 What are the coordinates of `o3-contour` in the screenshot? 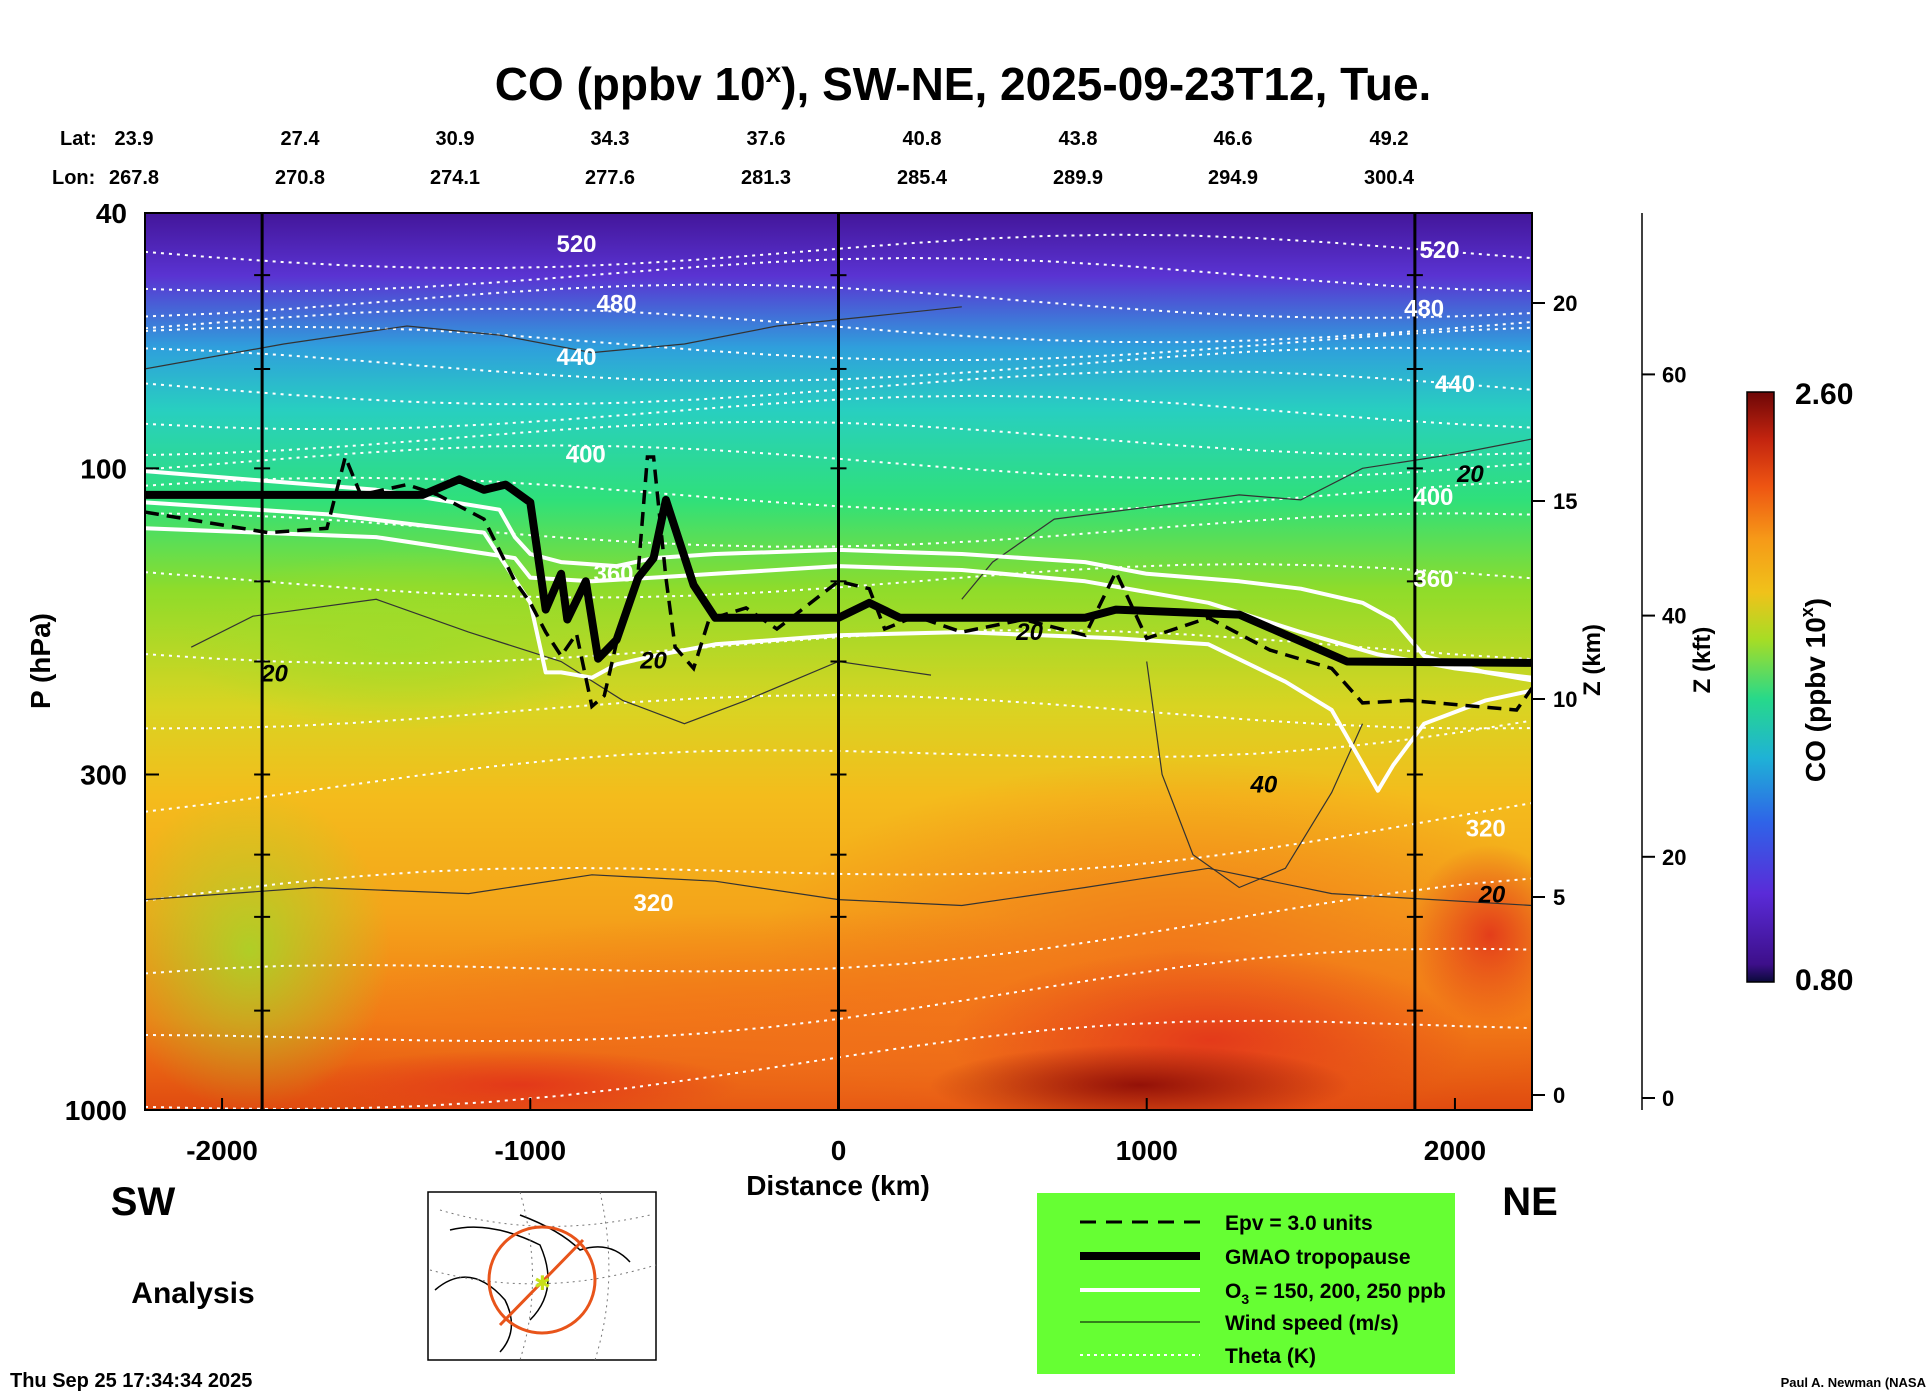 It's located at (838, 576).